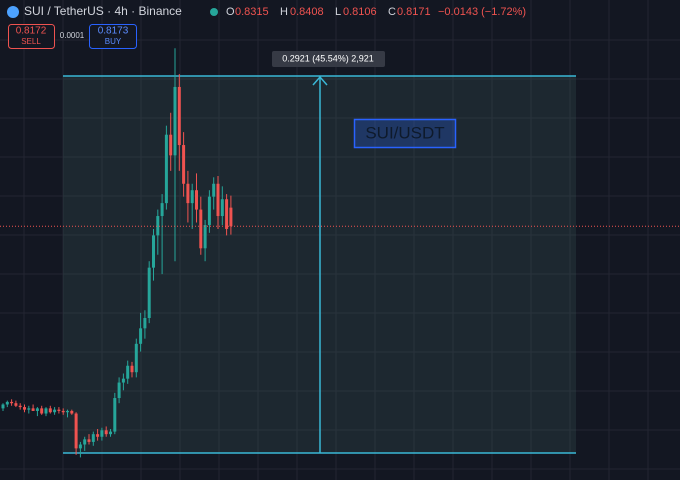 The height and width of the screenshot is (480, 680). I want to click on buy-price: 0.8173, so click(113, 31).